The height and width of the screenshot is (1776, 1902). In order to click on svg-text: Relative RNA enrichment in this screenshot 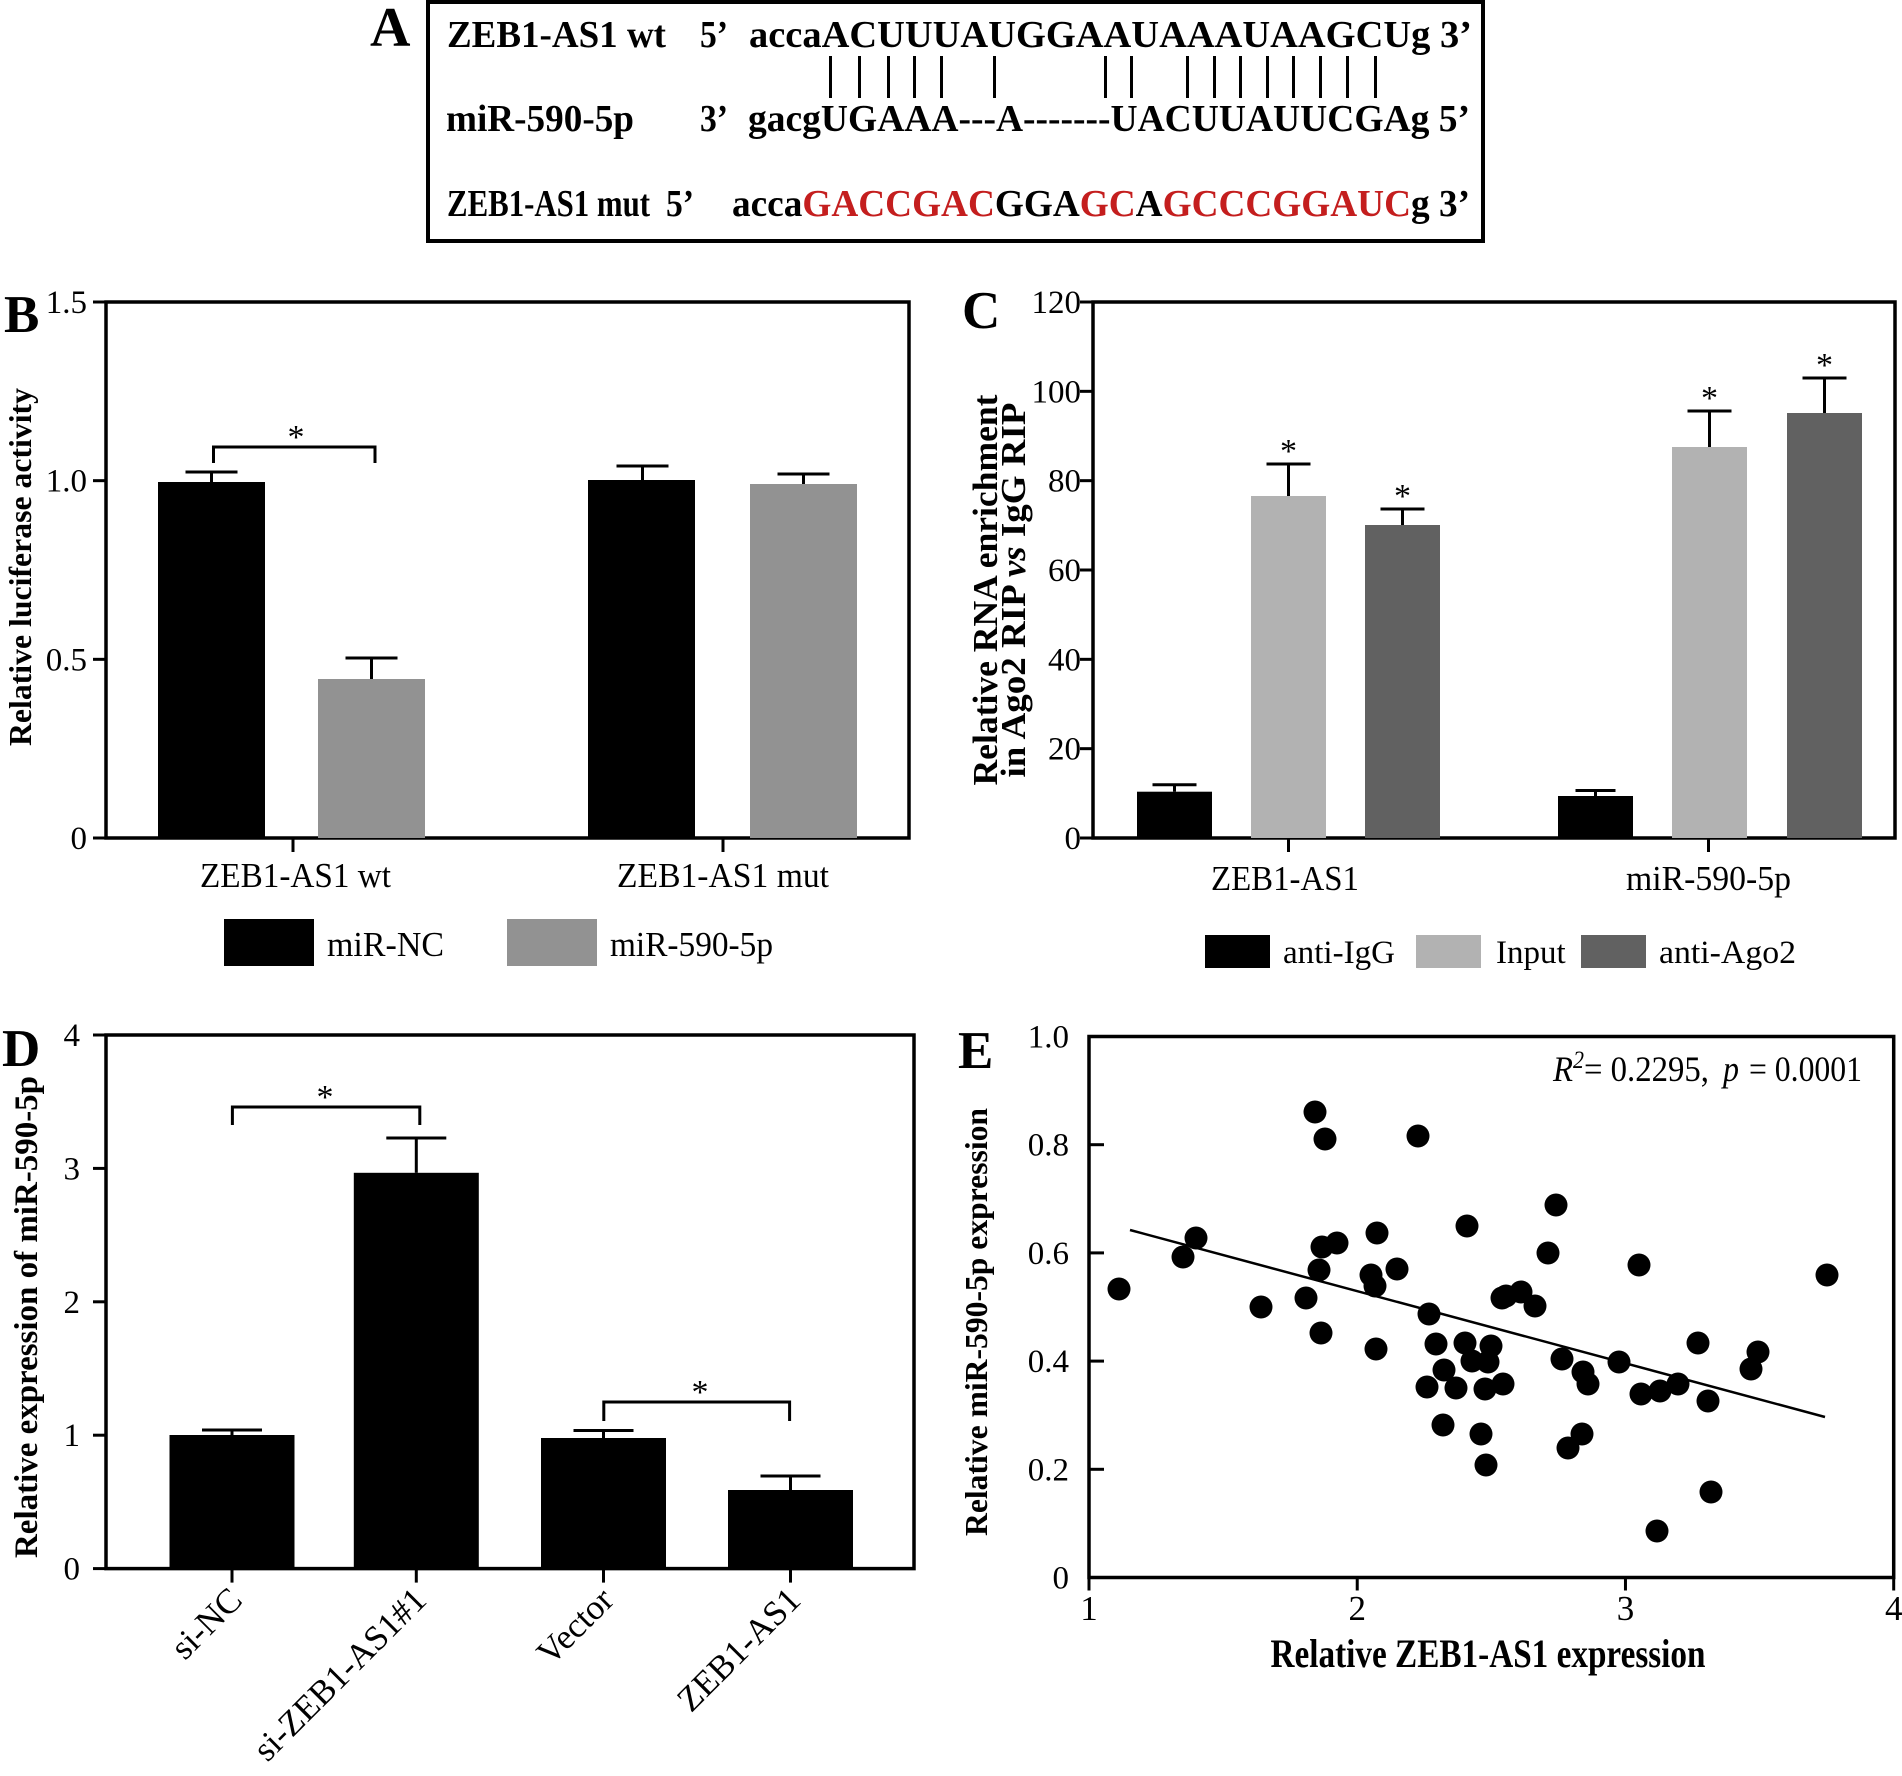, I will do `click(985, 589)`.